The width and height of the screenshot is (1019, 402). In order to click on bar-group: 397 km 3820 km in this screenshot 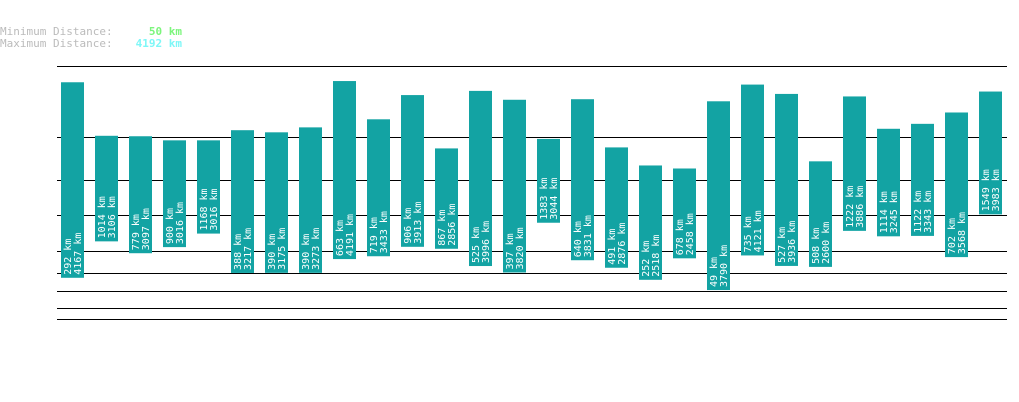, I will do `click(514, 186)`.